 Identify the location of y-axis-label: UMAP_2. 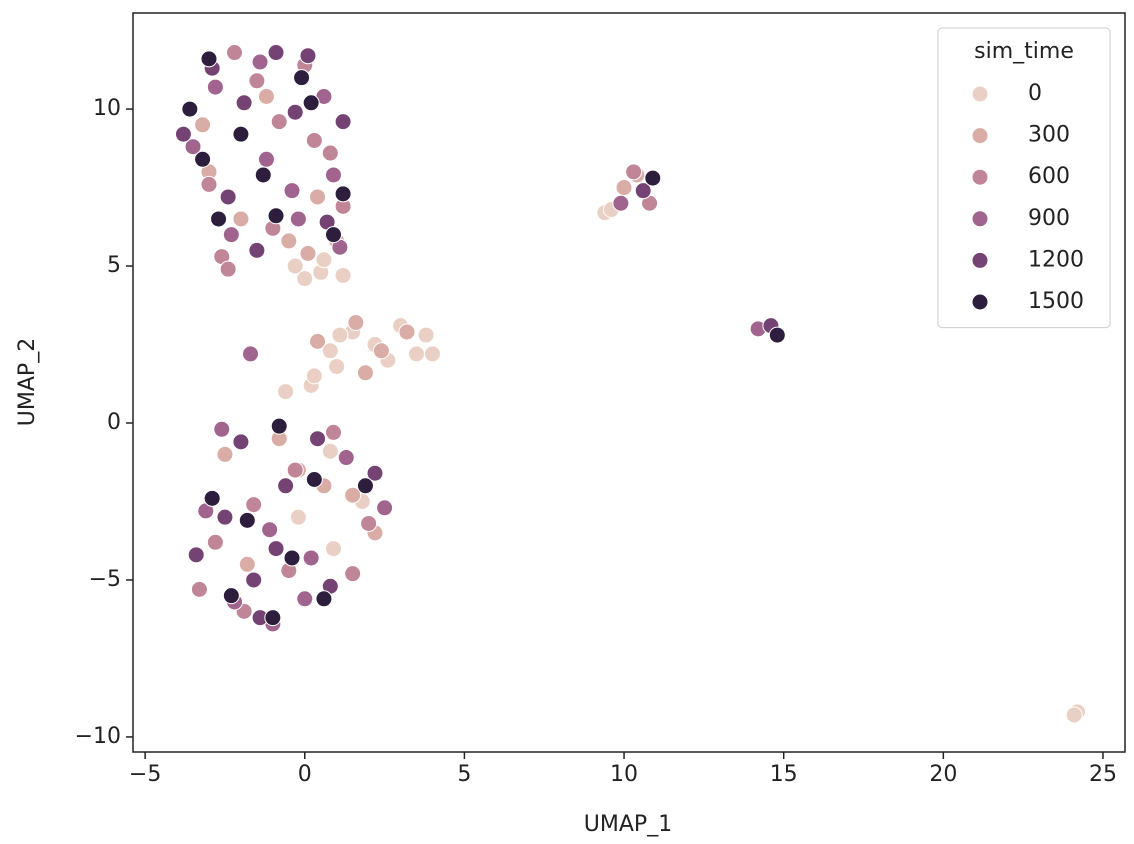
(27, 382).